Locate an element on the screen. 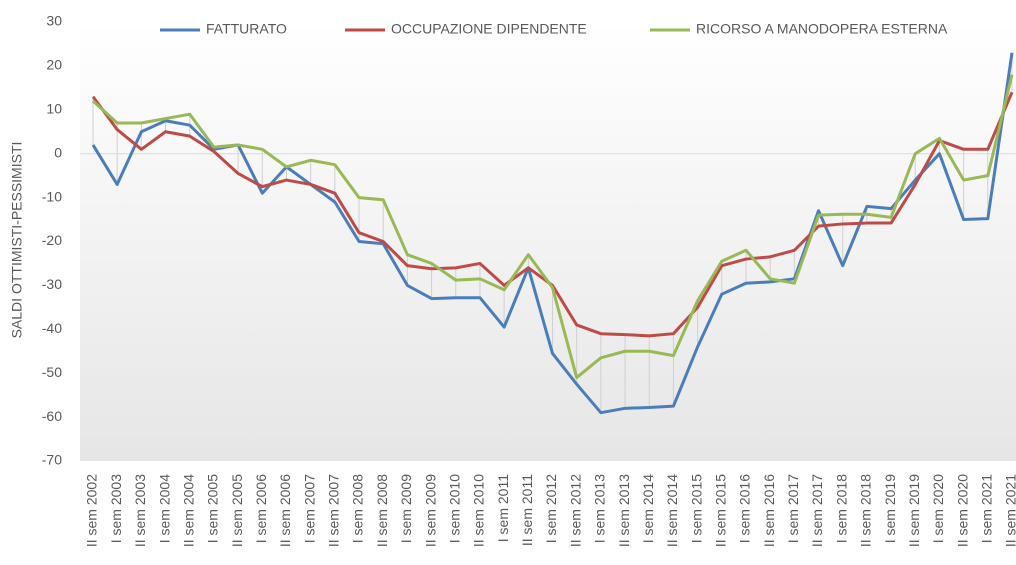  x-tick-label: I sem 2007 is located at coordinates (309, 508).